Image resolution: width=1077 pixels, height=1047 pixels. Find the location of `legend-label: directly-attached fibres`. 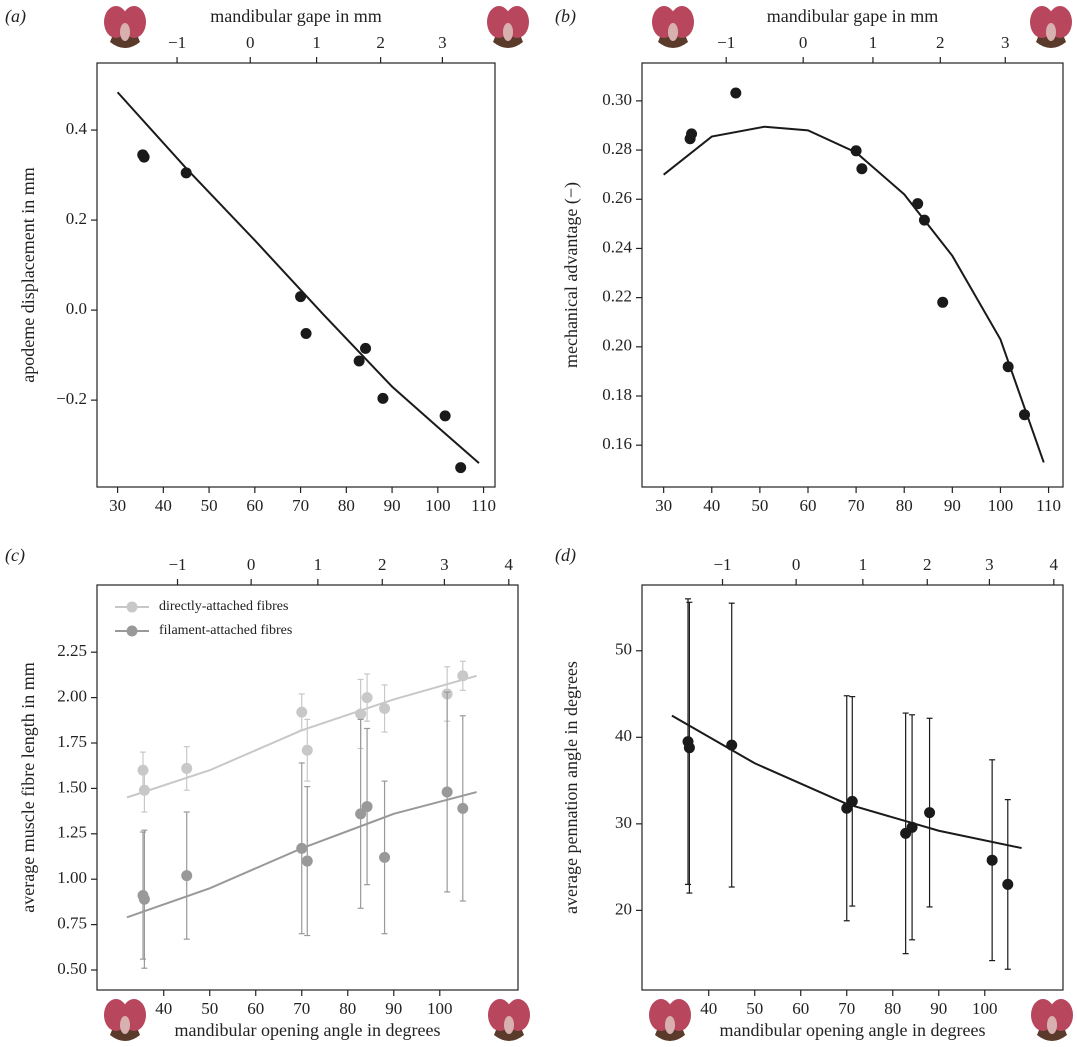

legend-label: directly-attached fibres is located at coordinates (223, 606).